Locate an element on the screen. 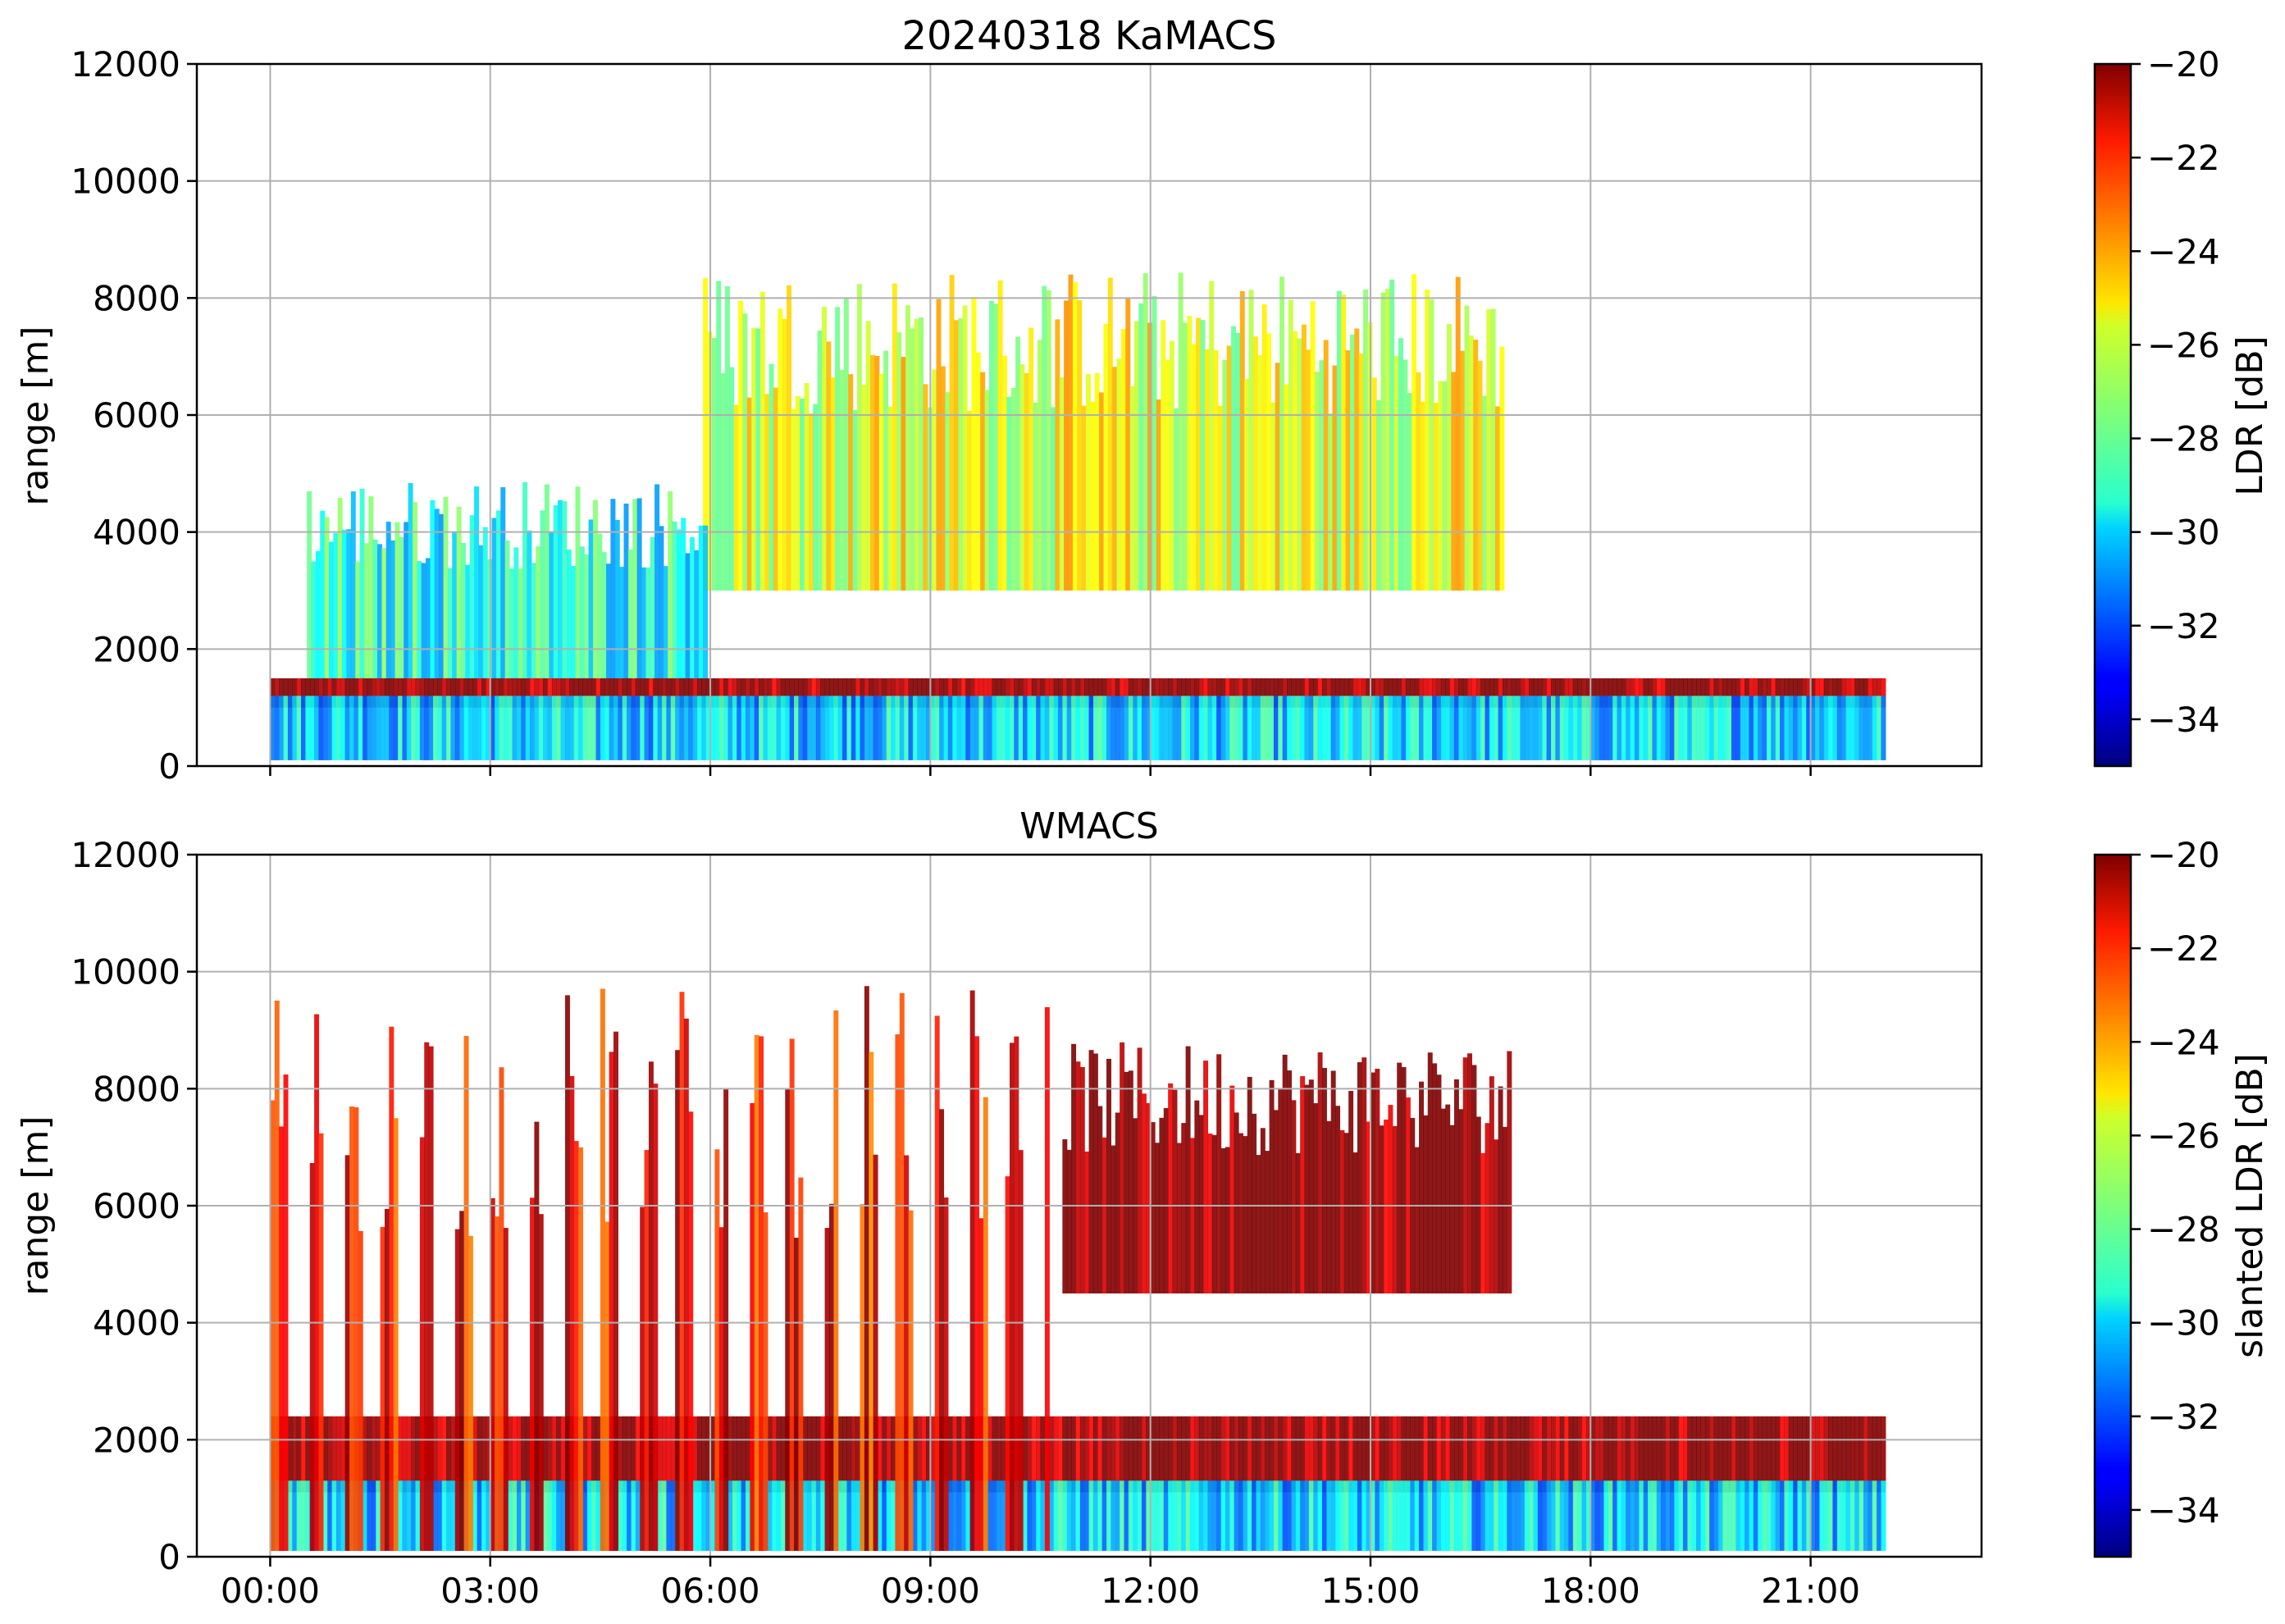 This screenshot has width=2285, height=1624. colorbar-tick-label: −28 is located at coordinates (2183, 1230).